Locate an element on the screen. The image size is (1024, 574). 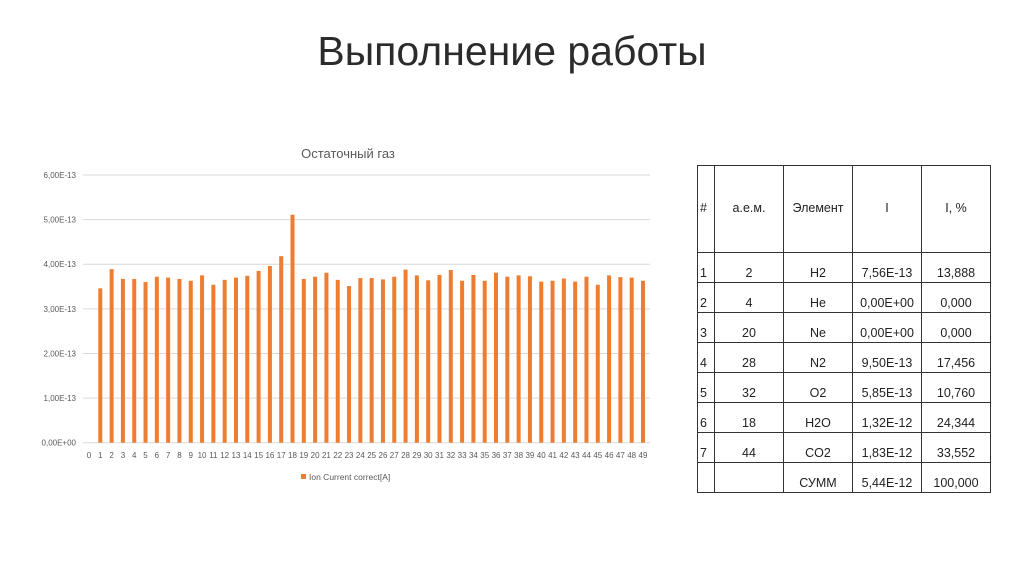
x-tick-label: 33 is located at coordinates (462, 455).